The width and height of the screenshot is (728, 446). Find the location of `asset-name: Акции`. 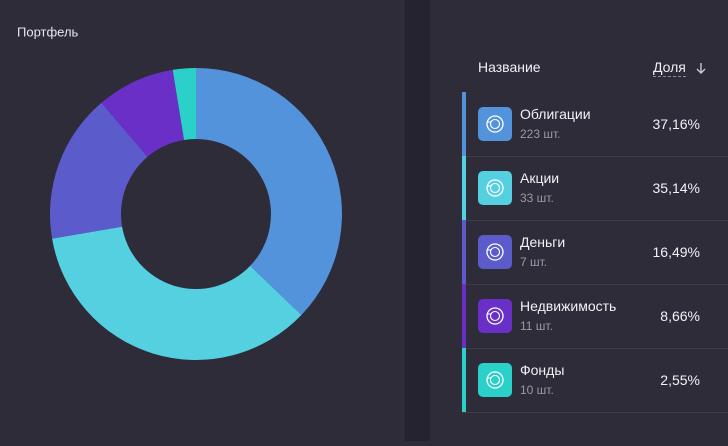

asset-name: Акции is located at coordinates (540, 178).